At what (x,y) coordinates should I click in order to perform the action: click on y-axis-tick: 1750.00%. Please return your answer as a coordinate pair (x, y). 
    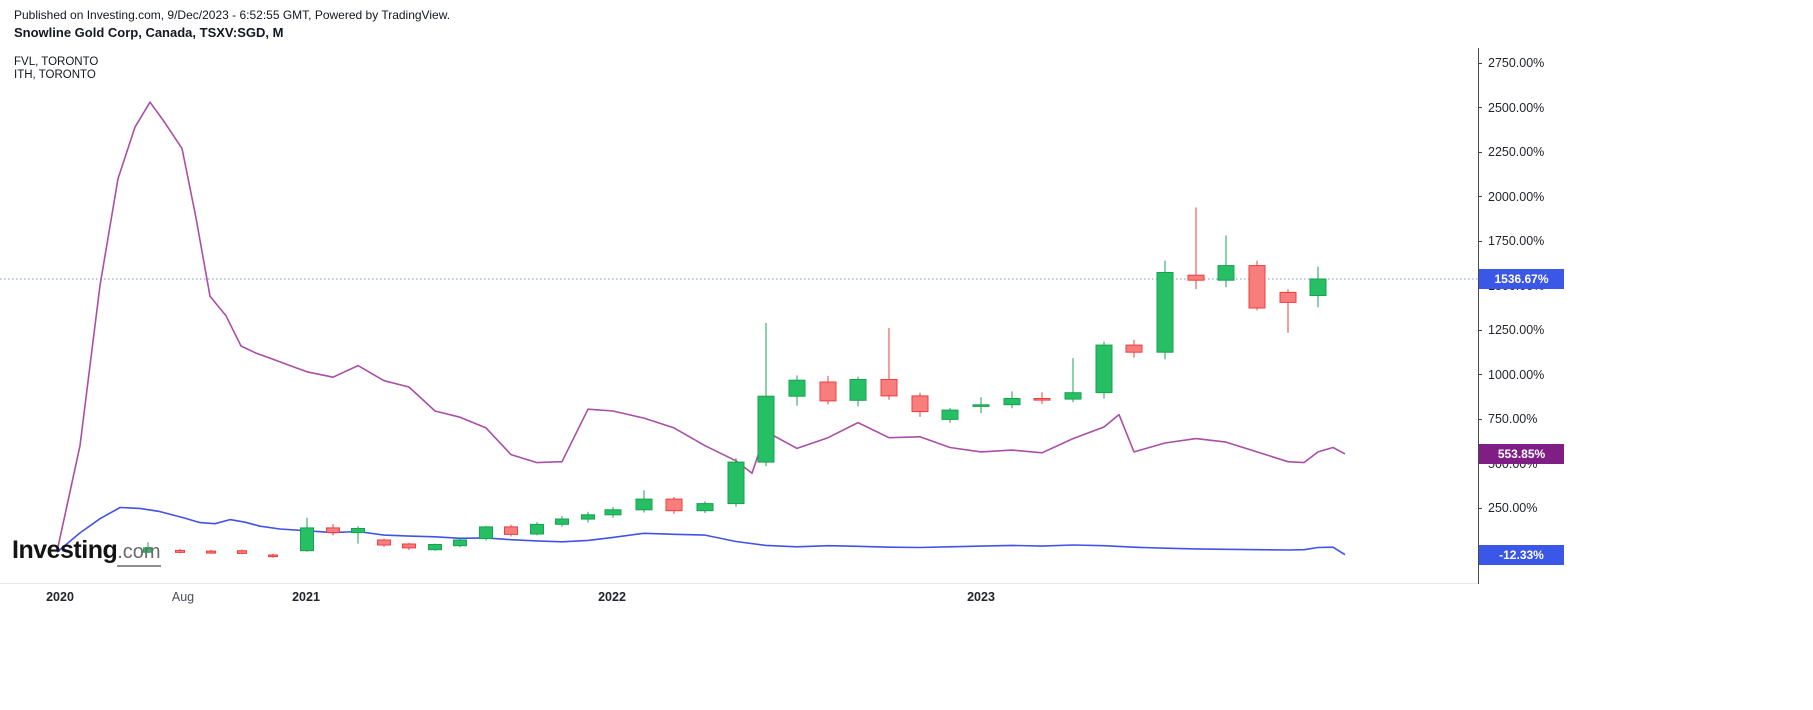
    Looking at the image, I should click on (1511, 241).